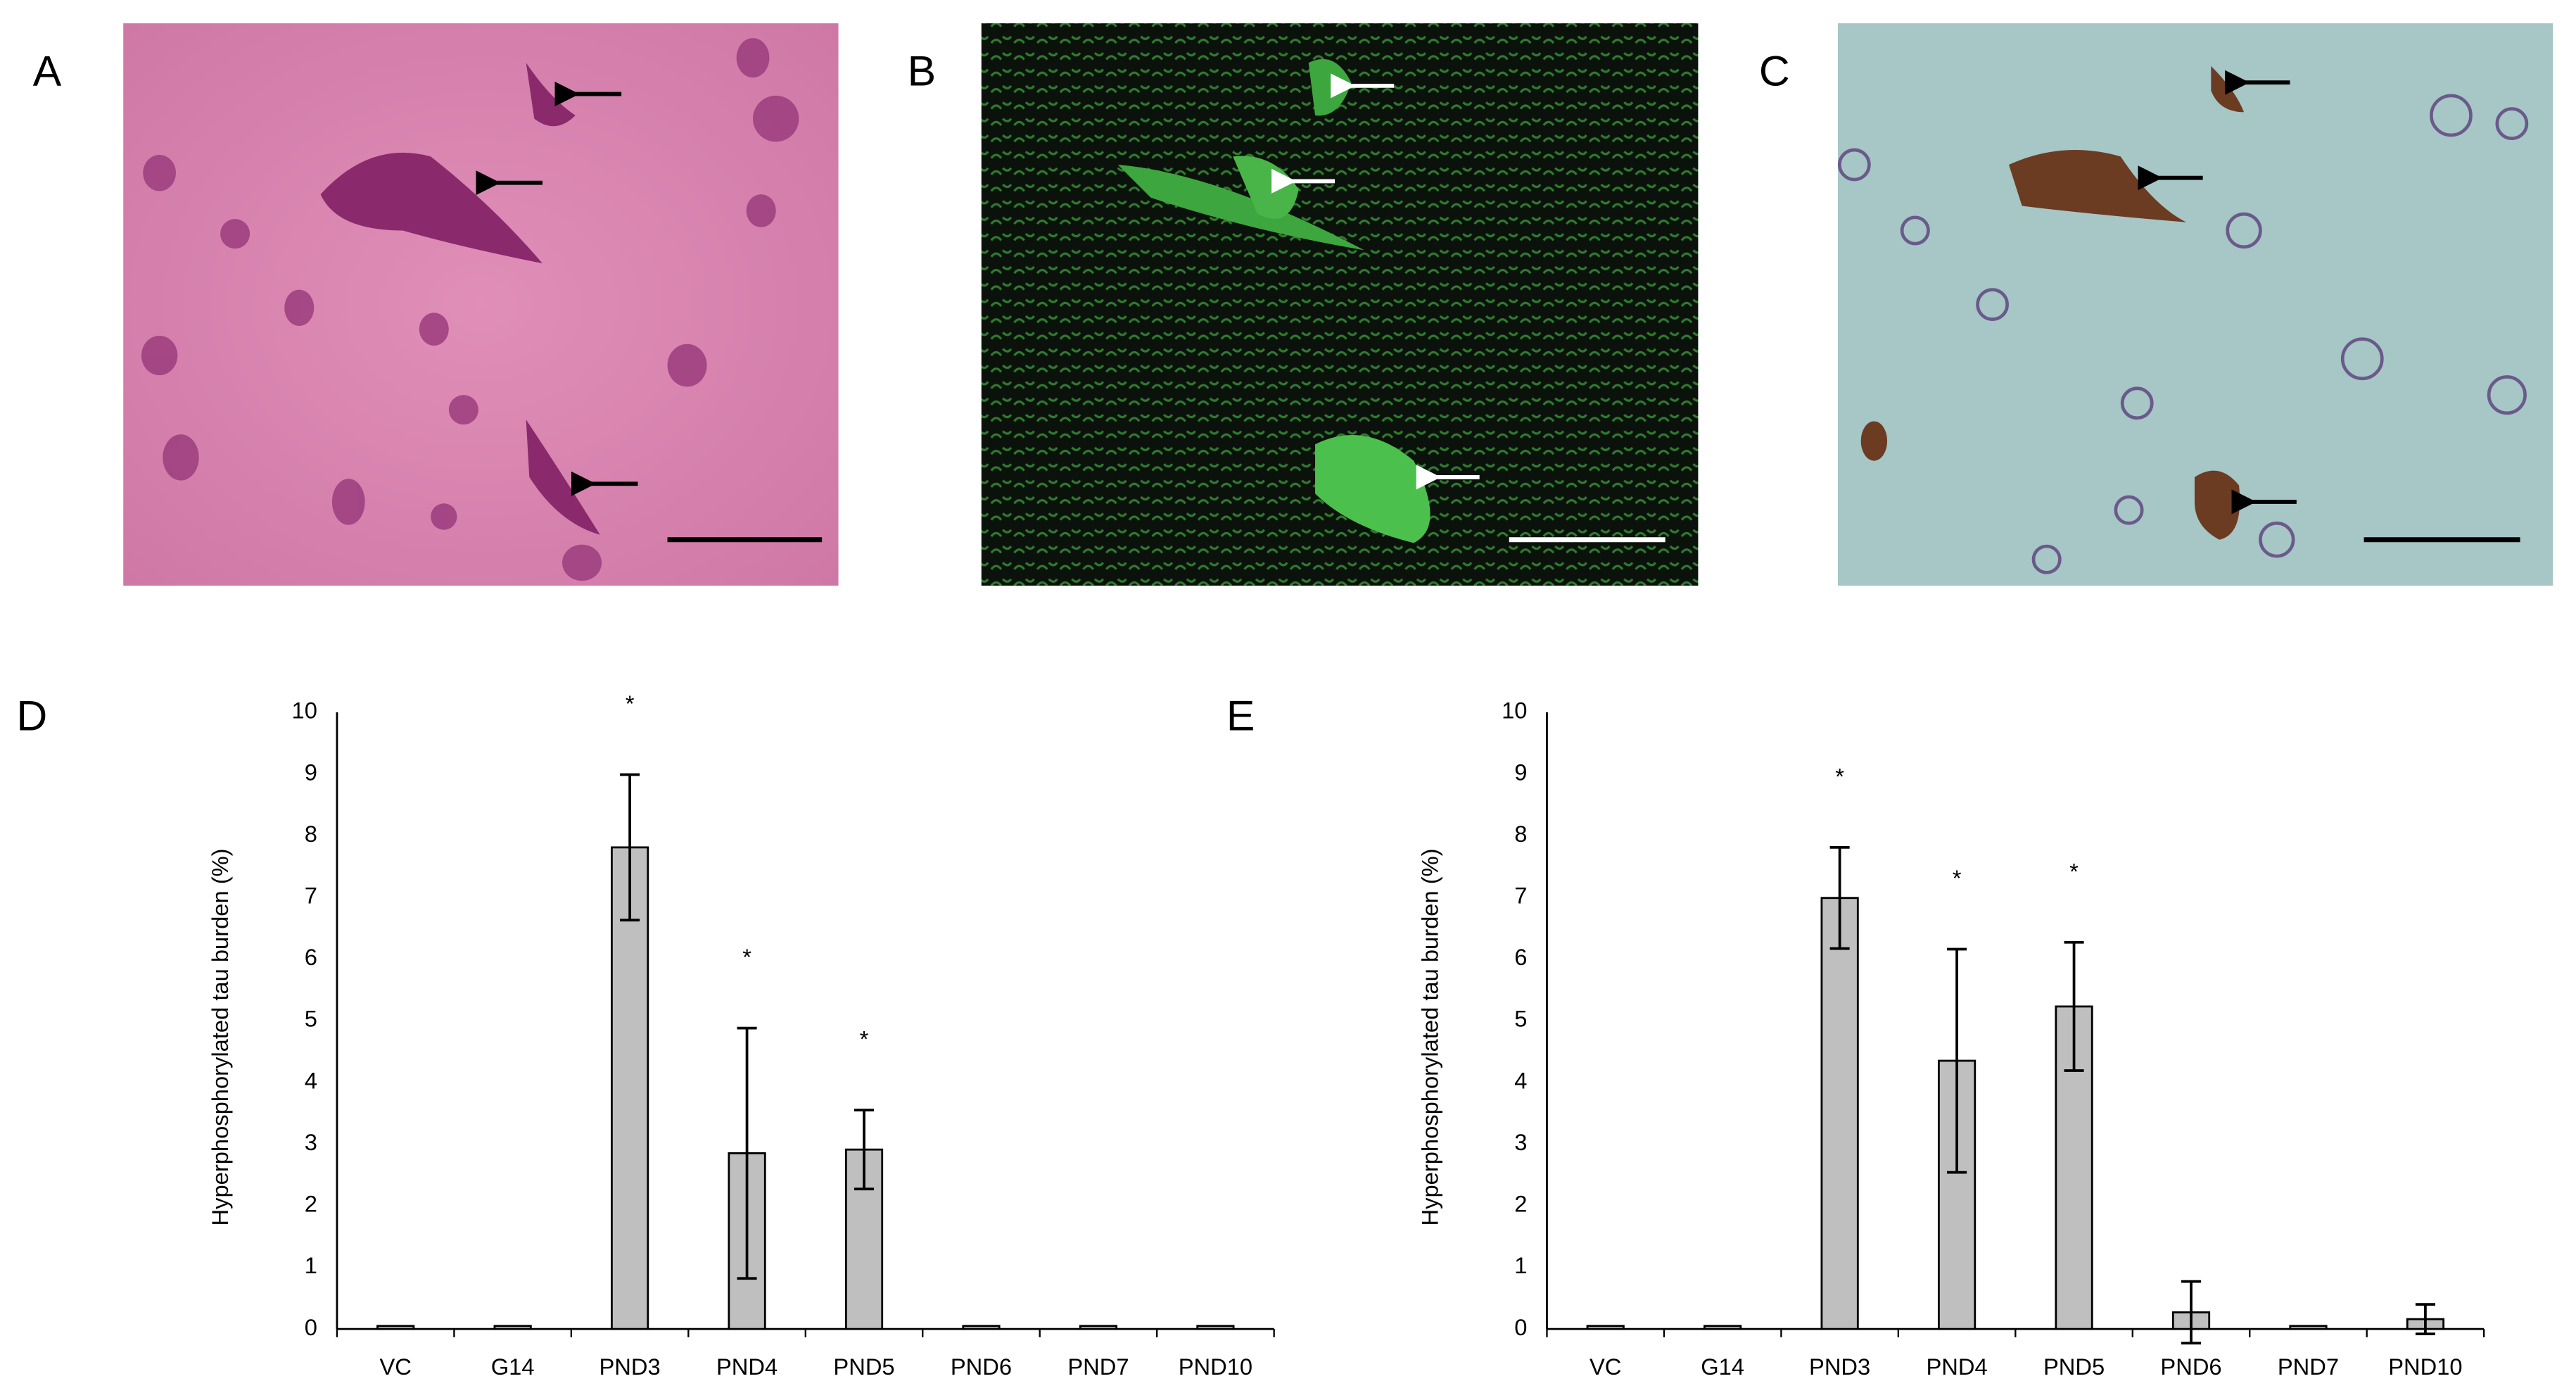  Describe the element at coordinates (481, 305) in the screenshot. I see `micrograph-he` at that location.